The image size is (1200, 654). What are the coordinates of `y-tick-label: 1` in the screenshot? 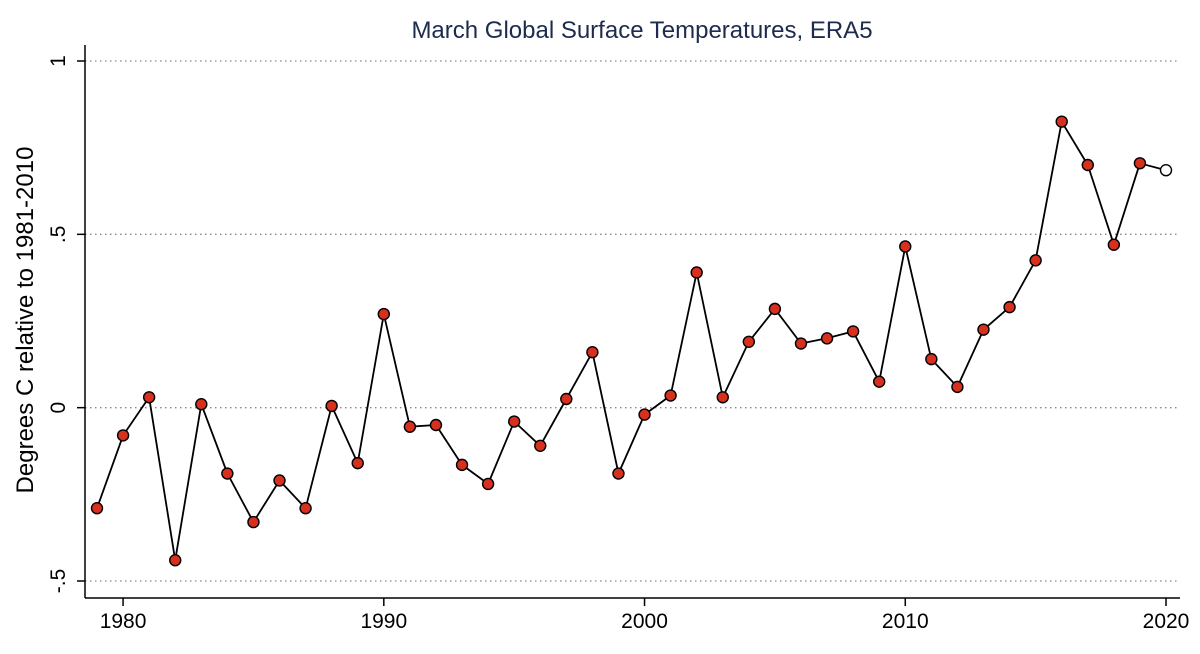 It's located at (58, 61).